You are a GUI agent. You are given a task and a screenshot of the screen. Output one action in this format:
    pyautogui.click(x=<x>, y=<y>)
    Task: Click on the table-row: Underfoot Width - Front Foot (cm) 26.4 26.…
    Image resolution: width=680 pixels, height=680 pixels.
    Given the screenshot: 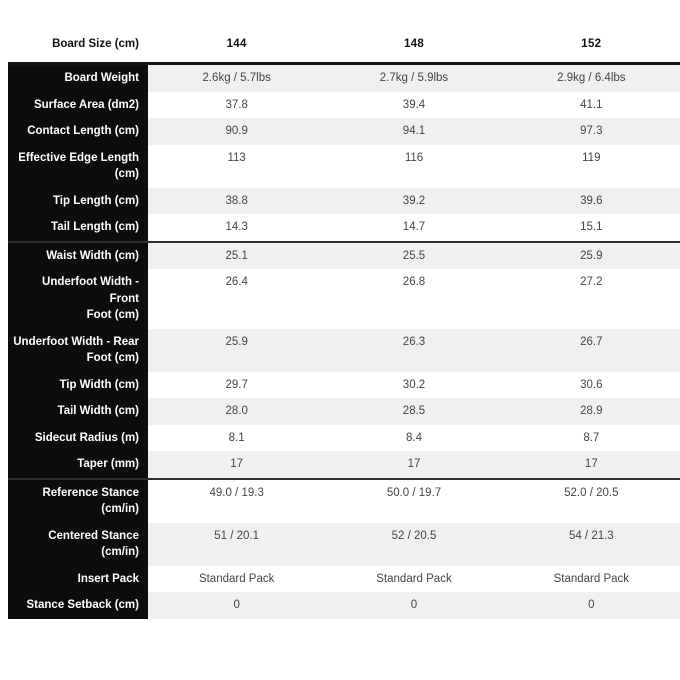 What is the action you would take?
    pyautogui.click(x=344, y=299)
    